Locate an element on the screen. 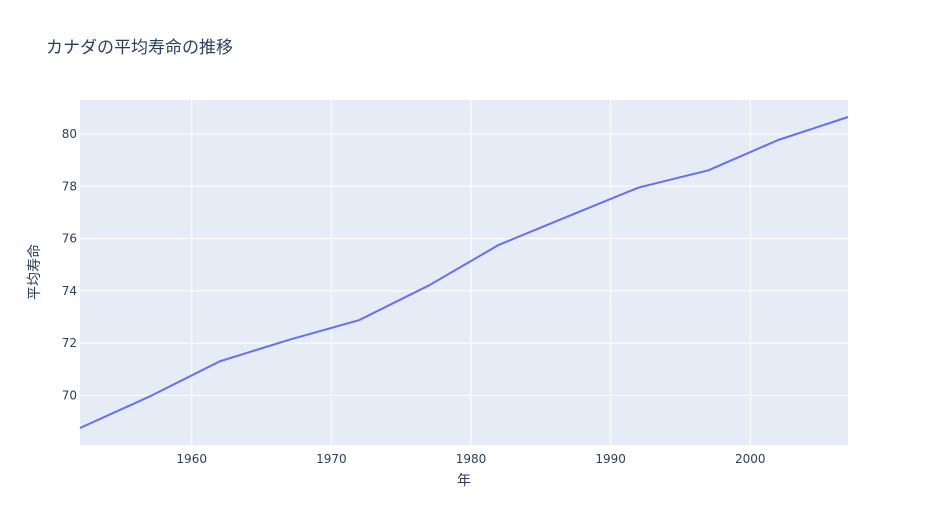 Image resolution: width=928 pixels, height=525 pixels. y-tick-label: 72 is located at coordinates (69, 343).